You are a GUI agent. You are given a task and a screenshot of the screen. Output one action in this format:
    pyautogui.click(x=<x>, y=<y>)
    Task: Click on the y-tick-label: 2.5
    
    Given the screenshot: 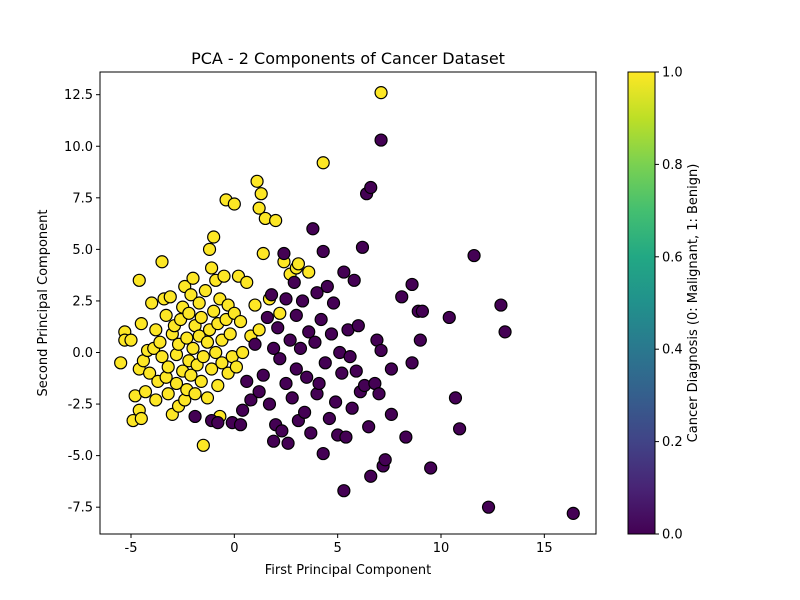 What is the action you would take?
    pyautogui.click(x=82, y=301)
    